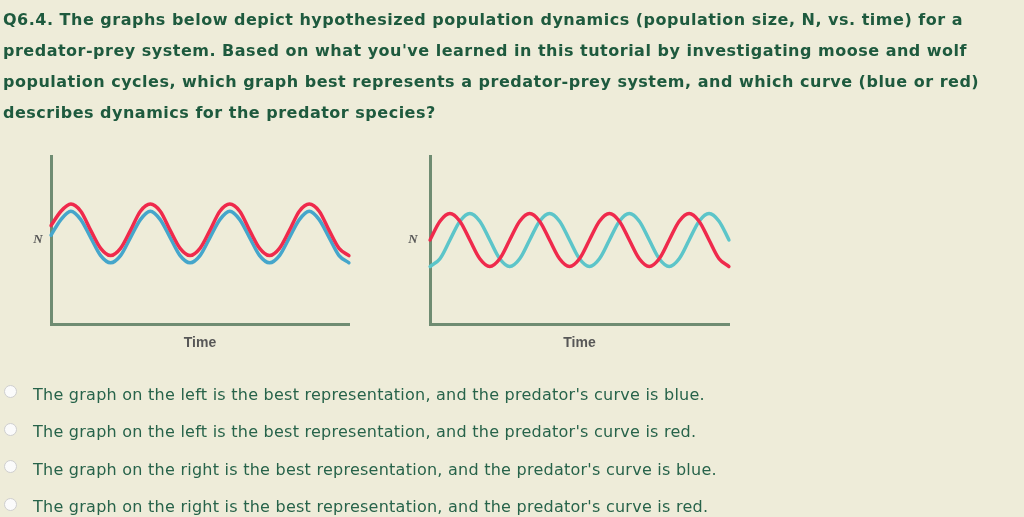  Describe the element at coordinates (375, 469) in the screenshot. I see `text: The graph on the right is the best representation, and the predator's curve is blue.` at that location.